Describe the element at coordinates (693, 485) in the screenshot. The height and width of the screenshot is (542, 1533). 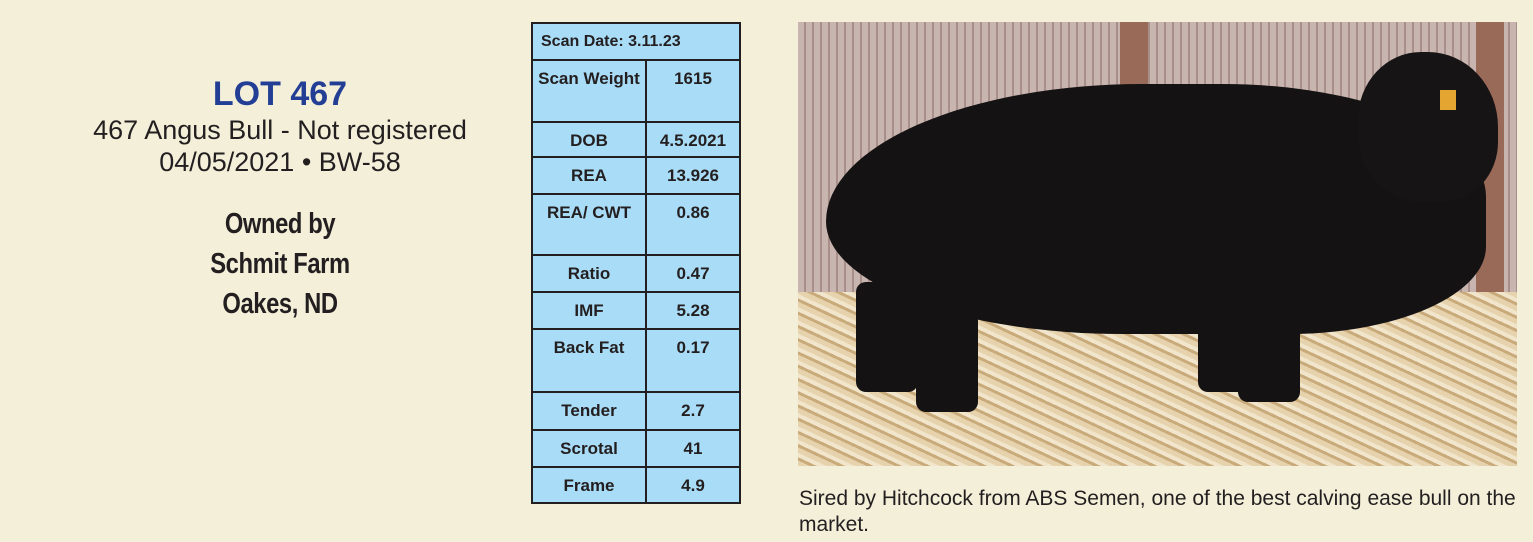
I see `row-value: 4.9` at that location.